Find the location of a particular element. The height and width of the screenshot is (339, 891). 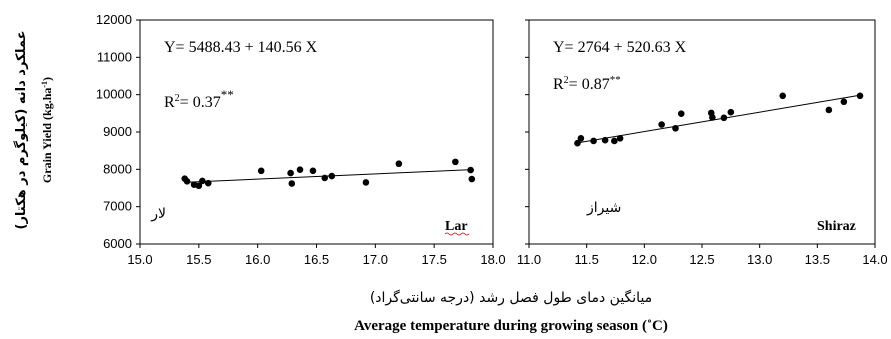

site-label-en: Shiraz is located at coordinates (836, 226).